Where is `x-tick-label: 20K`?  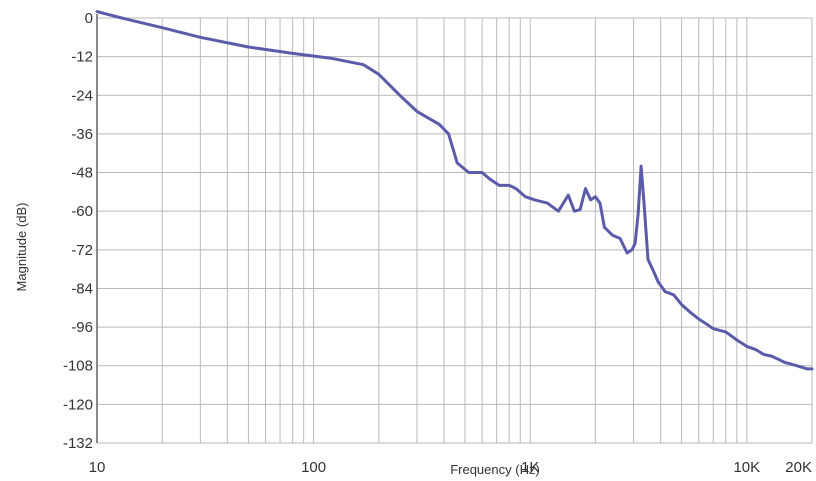 x-tick-label: 20K is located at coordinates (798, 467).